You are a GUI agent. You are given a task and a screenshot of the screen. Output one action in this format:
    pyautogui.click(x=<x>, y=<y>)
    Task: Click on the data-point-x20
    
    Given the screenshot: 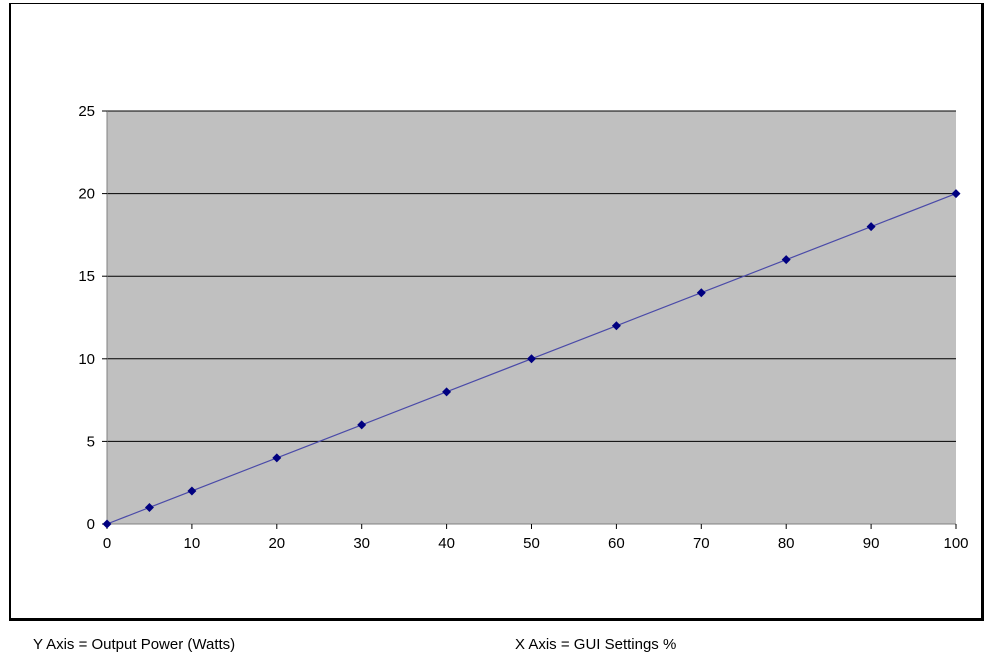 What is the action you would take?
    pyautogui.click(x=277, y=458)
    